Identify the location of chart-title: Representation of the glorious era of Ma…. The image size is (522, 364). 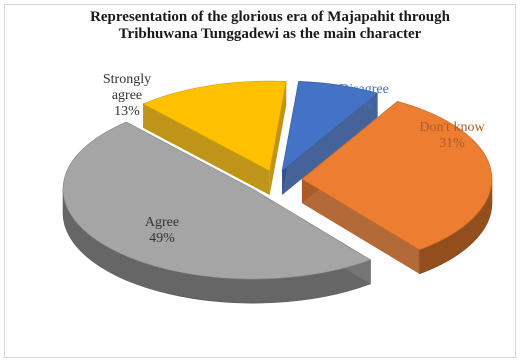
(270, 26).